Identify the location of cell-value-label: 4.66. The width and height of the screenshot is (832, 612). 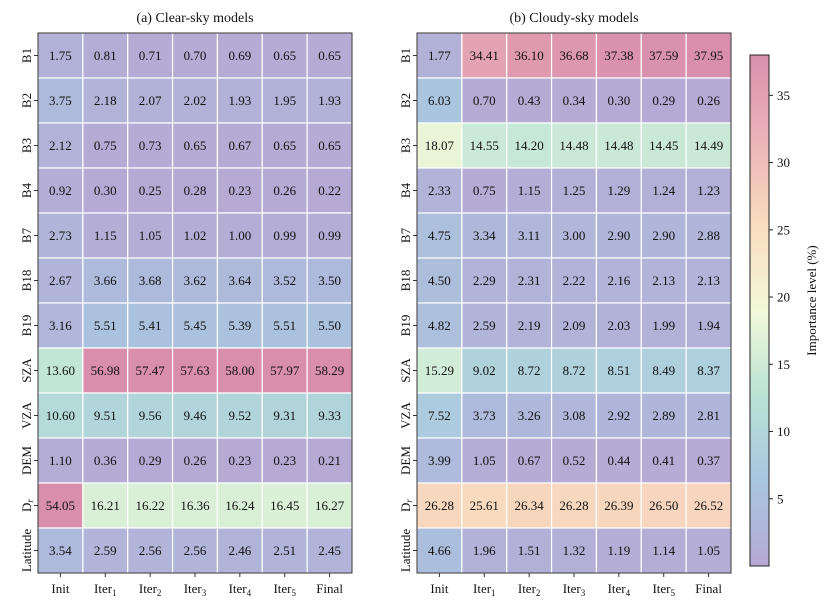
(439, 550).